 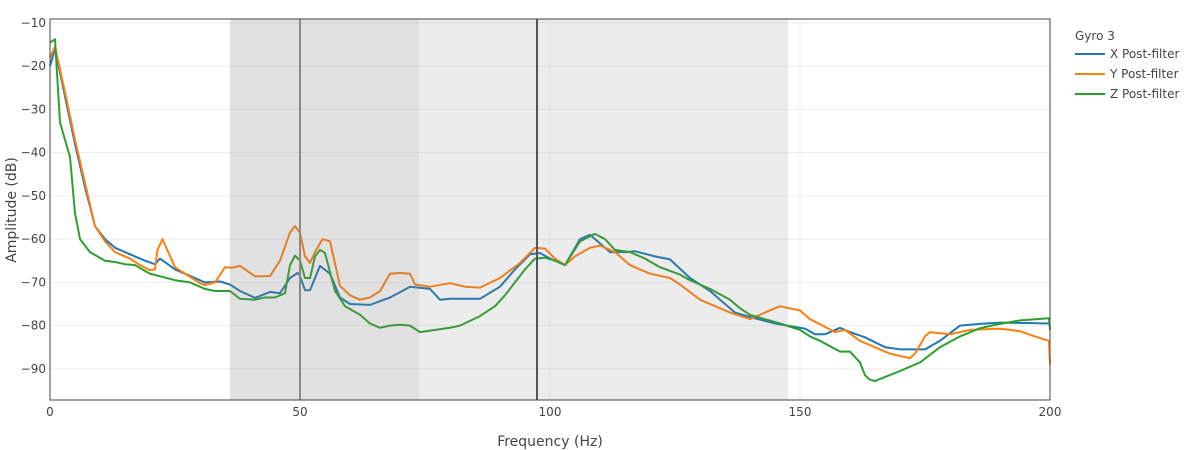 I want to click on y-tick-labels: −10 −20 −30 −40 −50 −60 −70 −80 −90, so click(x=33, y=196).